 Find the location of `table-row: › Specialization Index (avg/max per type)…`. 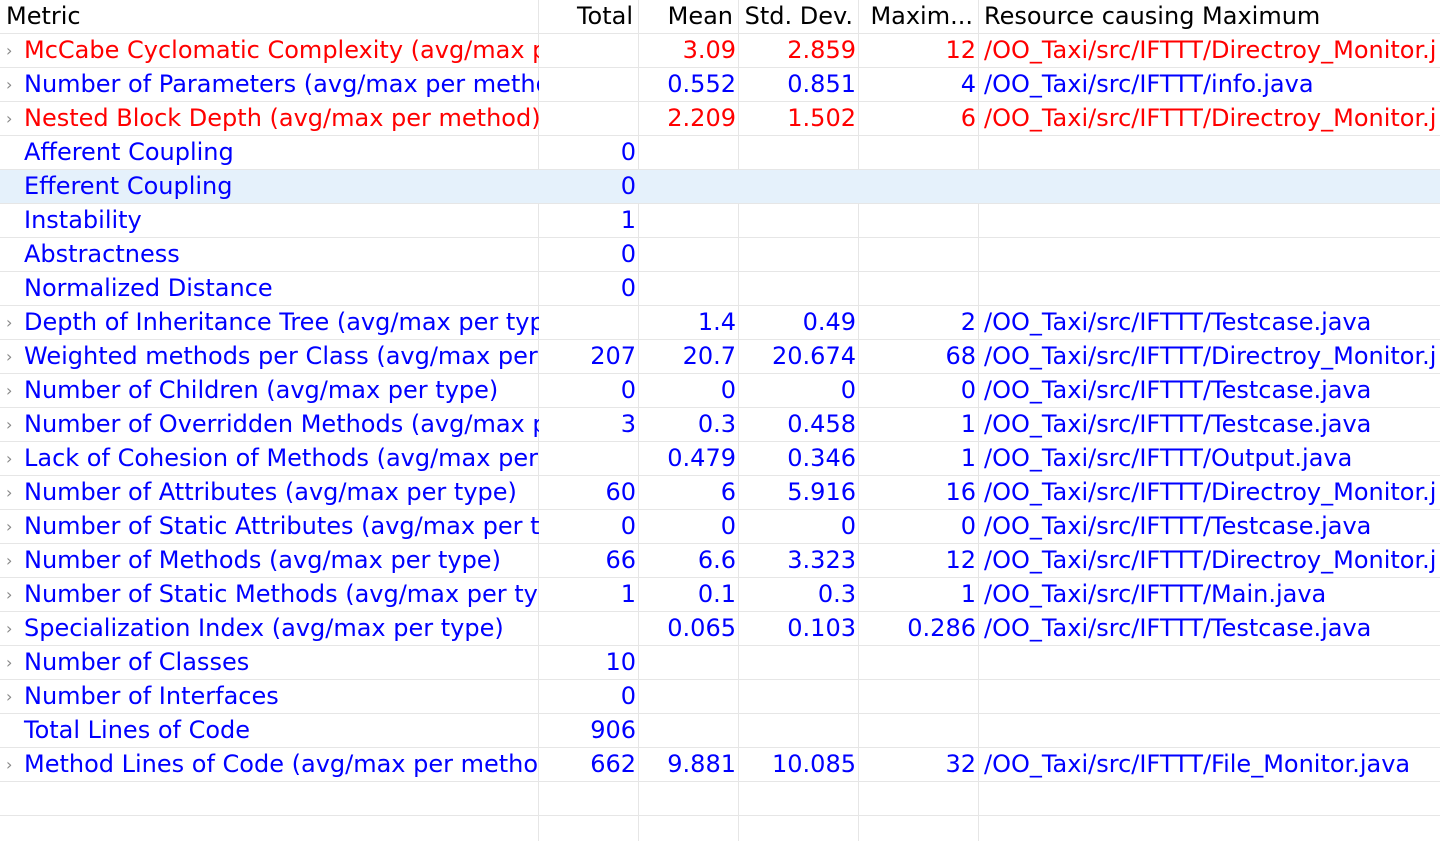

table-row: › Specialization Index (avg/max per type)… is located at coordinates (720, 629).